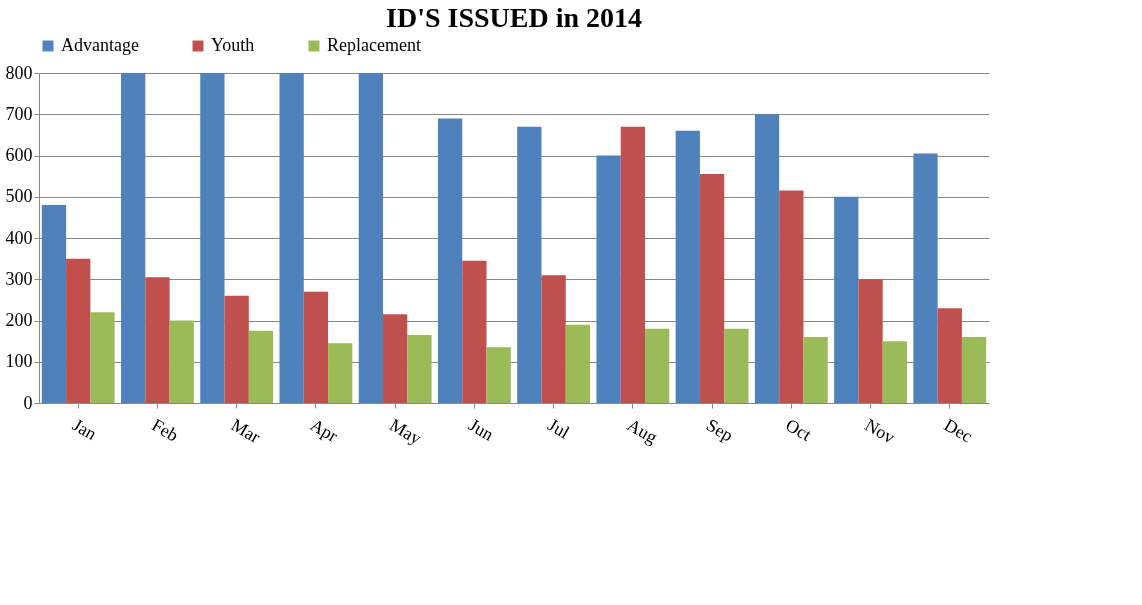  Describe the element at coordinates (245, 431) in the screenshot. I see `x-tick-label: Mar` at that location.